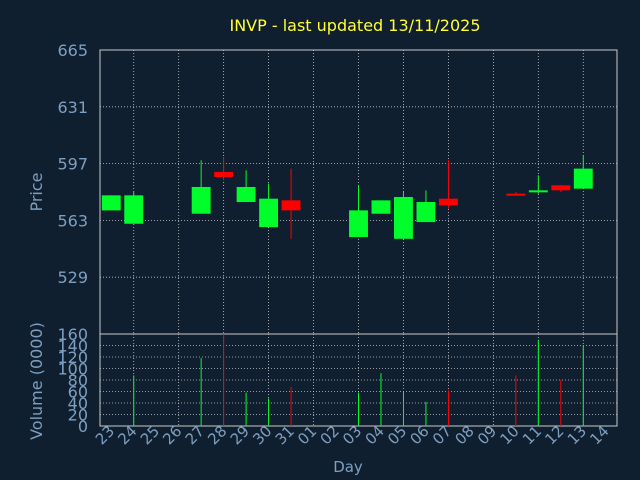 The image size is (640, 480). Describe the element at coordinates (78, 403) in the screenshot. I see `volume-tick-label: 40` at that location.